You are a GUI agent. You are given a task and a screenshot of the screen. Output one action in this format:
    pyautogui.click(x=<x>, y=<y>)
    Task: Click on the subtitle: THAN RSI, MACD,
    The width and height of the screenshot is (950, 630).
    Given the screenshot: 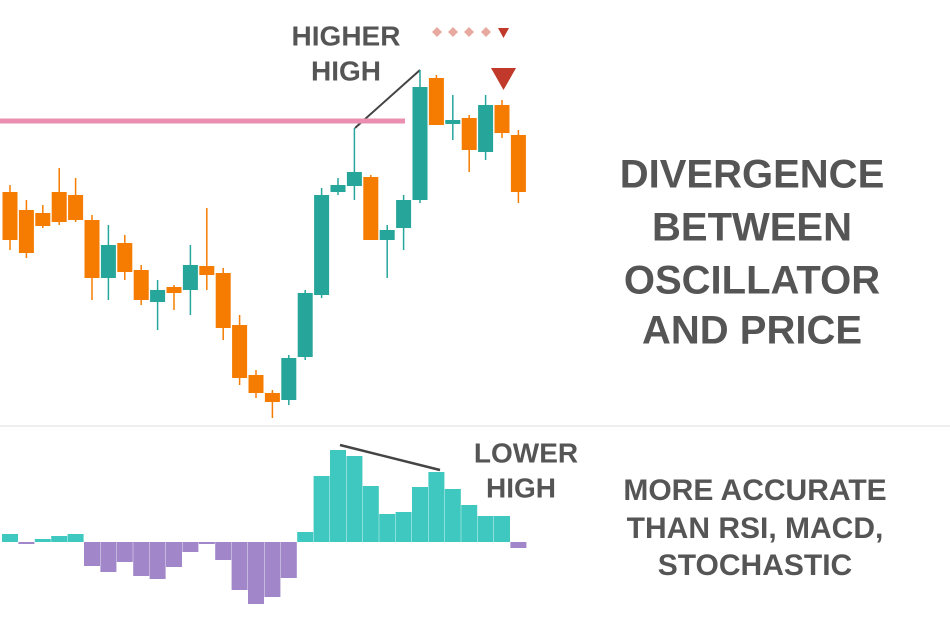 What is the action you would take?
    pyautogui.click(x=755, y=528)
    